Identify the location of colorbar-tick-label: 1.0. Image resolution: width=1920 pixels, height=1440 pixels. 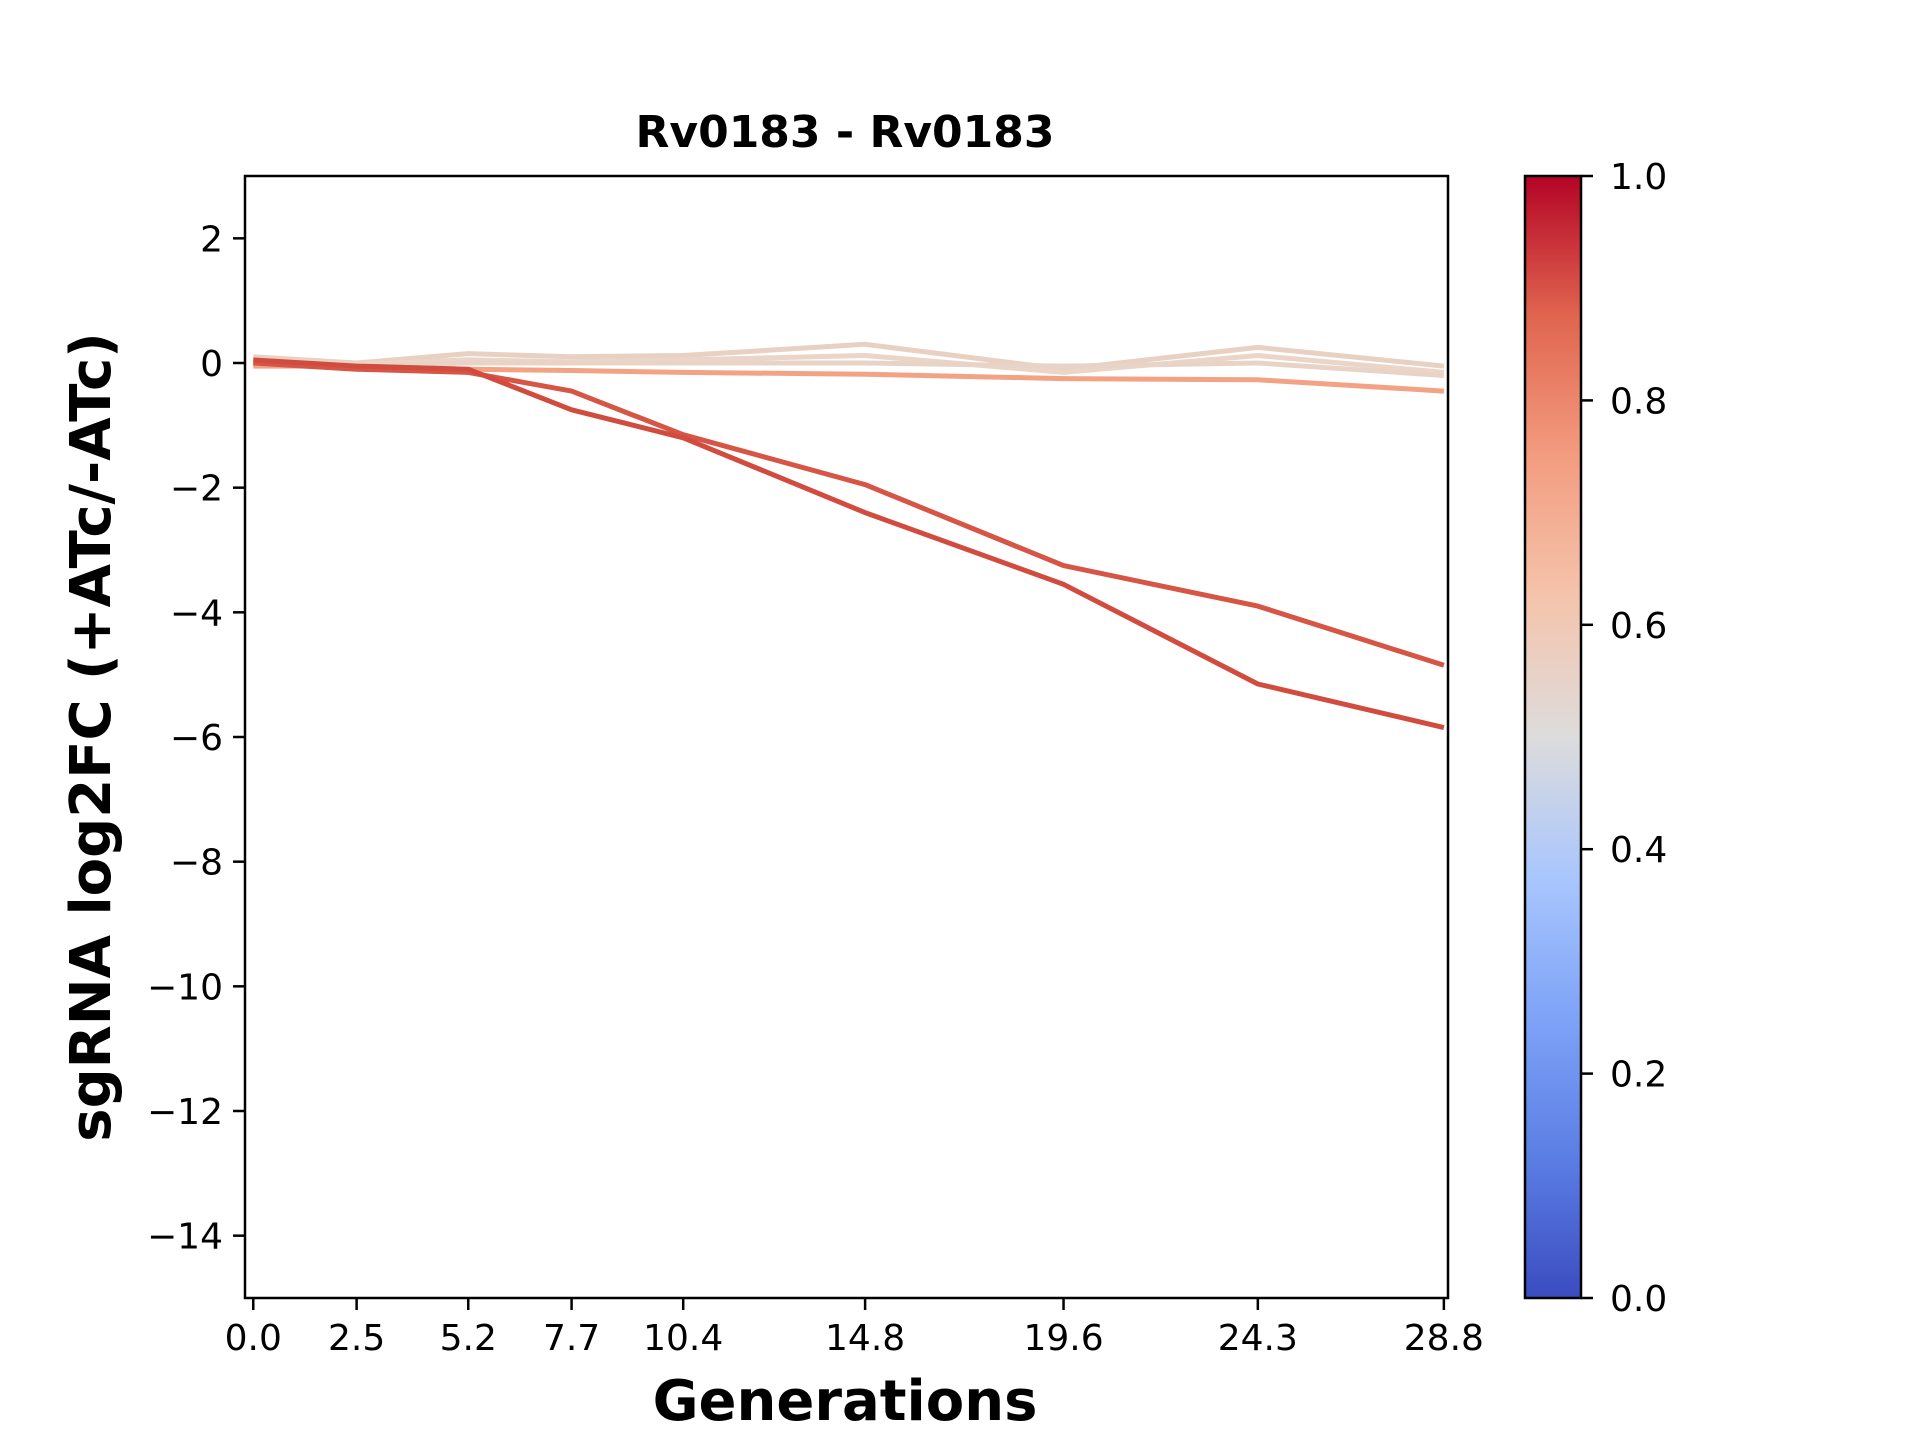
(1638, 177).